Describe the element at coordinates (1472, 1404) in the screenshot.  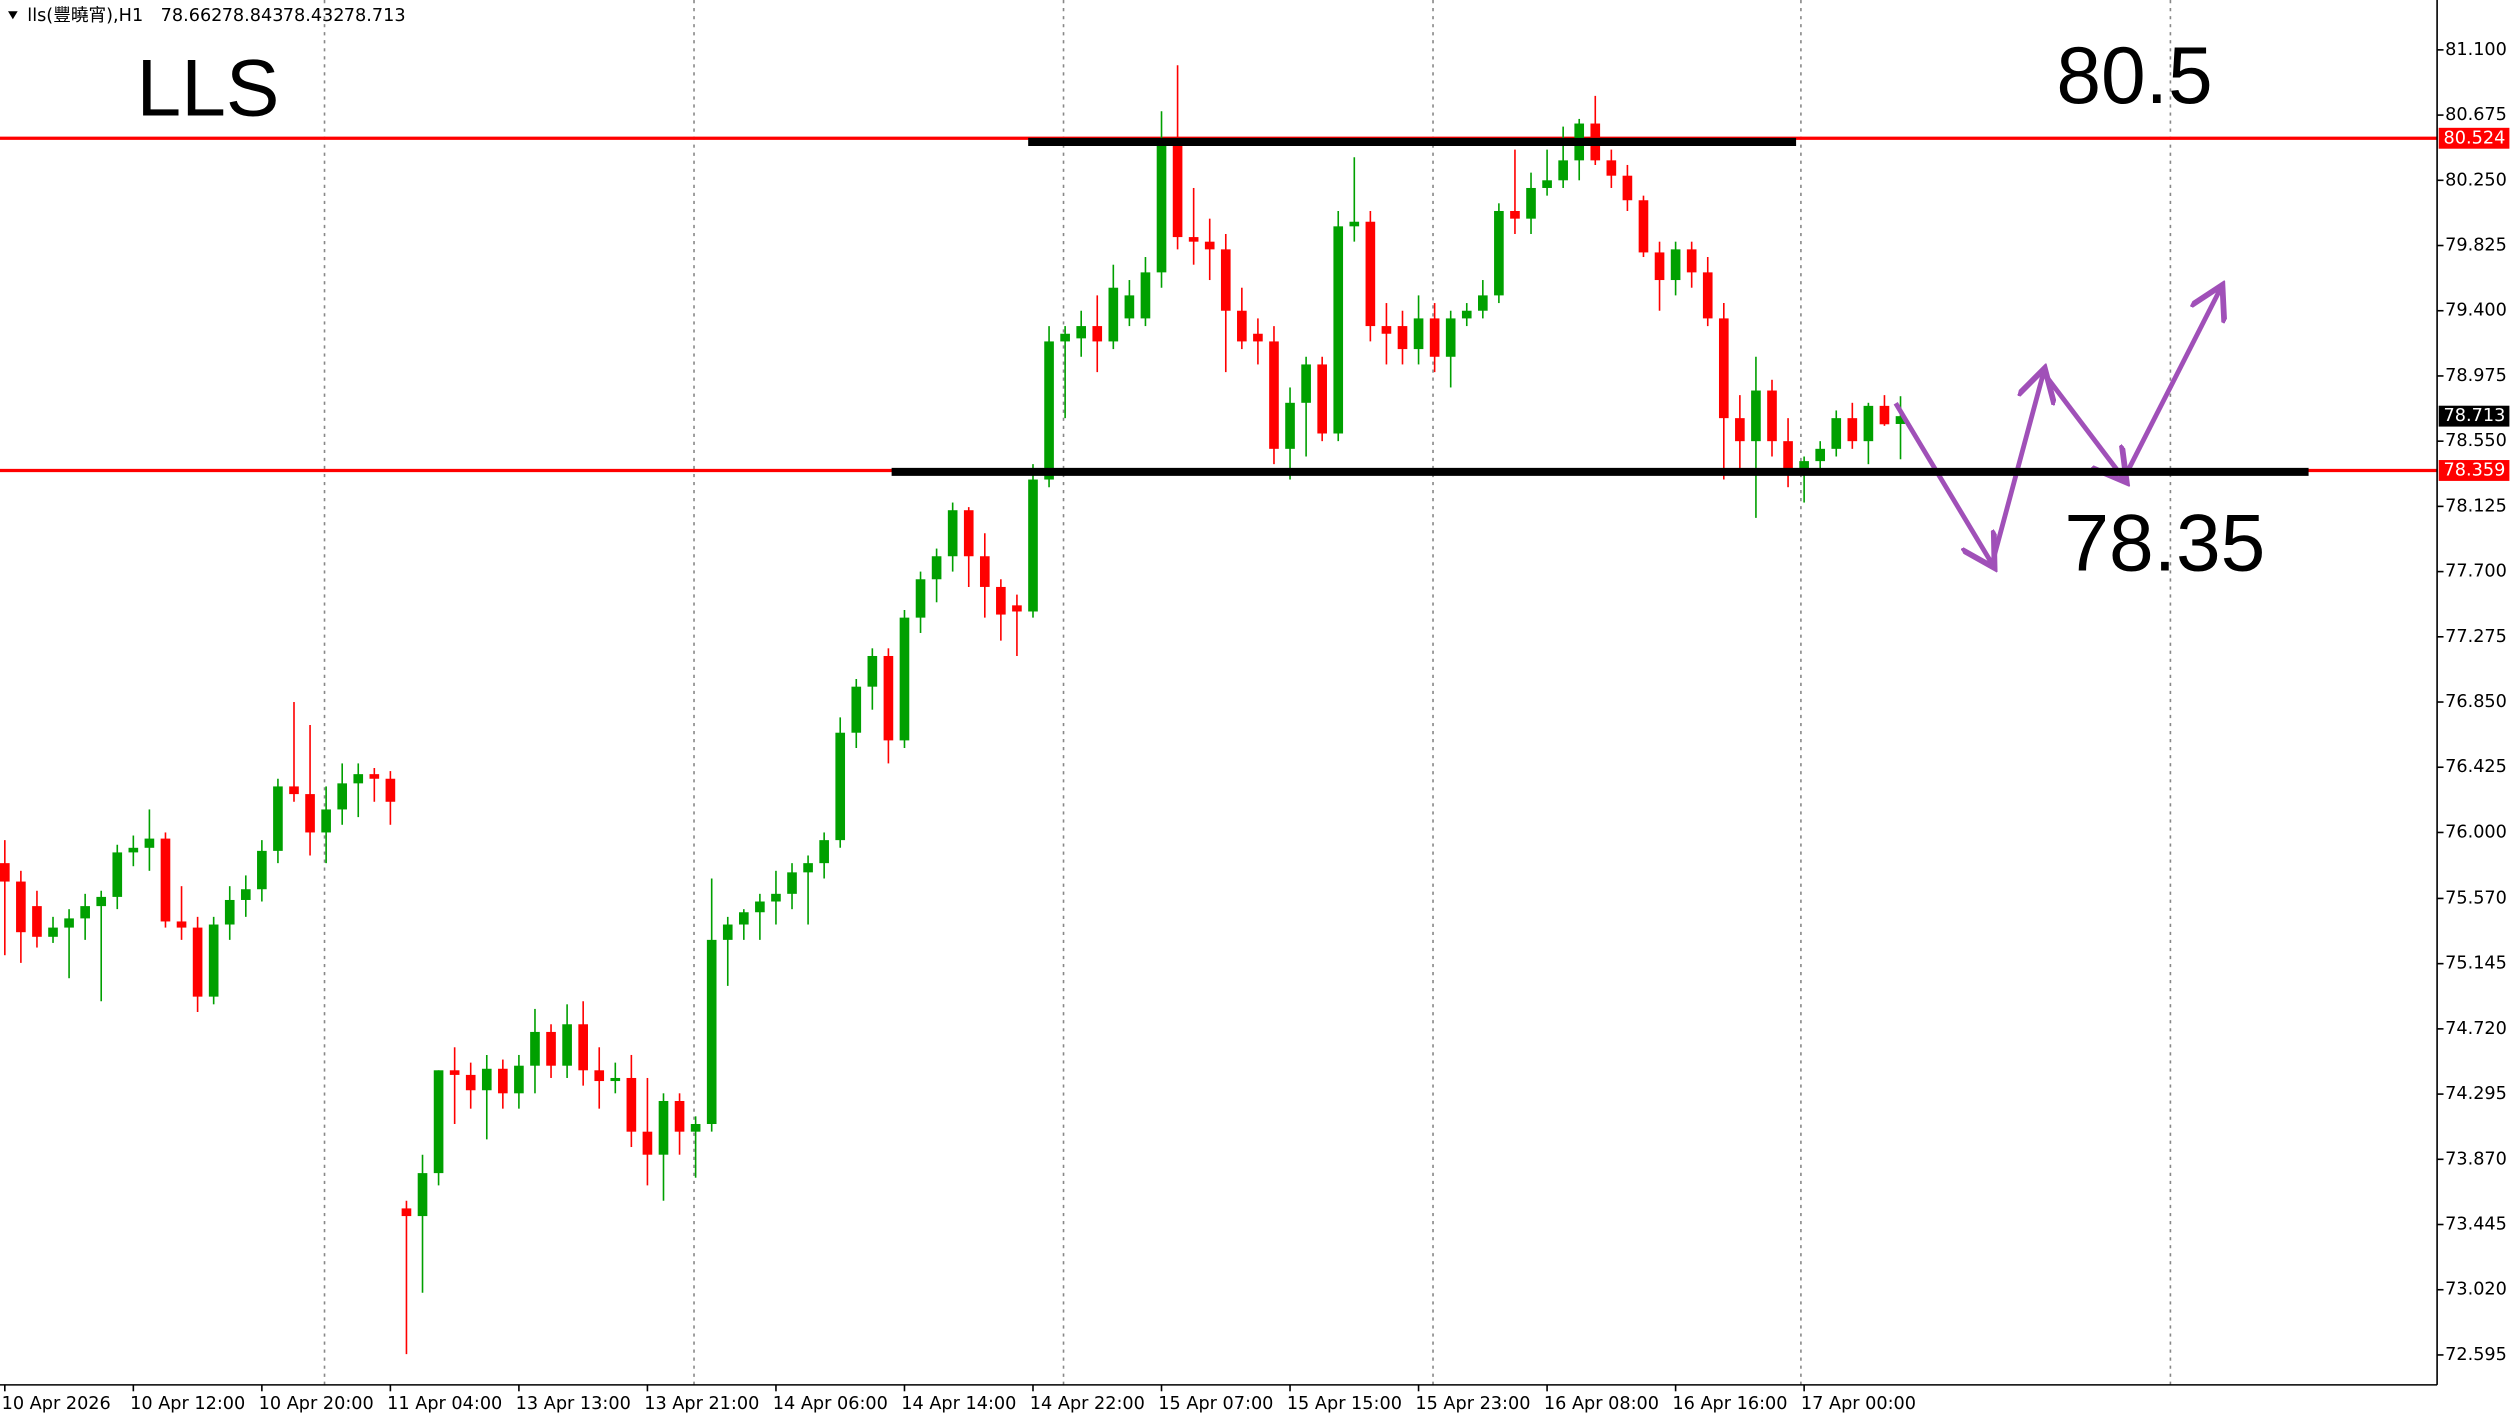
I see `x-tick-label: 15 Apr 23:00` at that location.